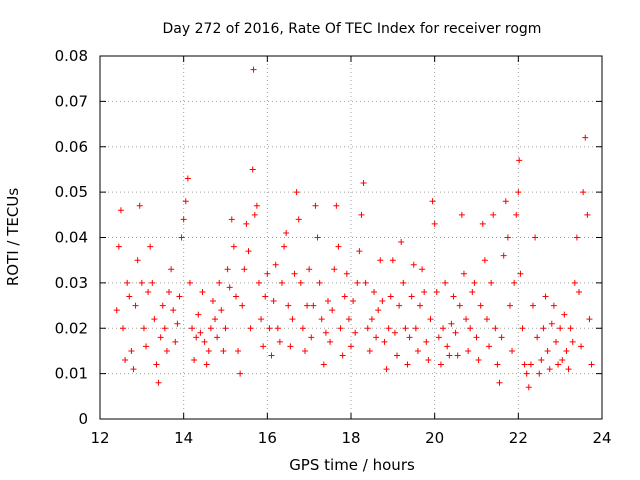 The width and height of the screenshot is (640, 480). Describe the element at coordinates (601, 438) in the screenshot. I see `x-tick-label: 24` at that location.